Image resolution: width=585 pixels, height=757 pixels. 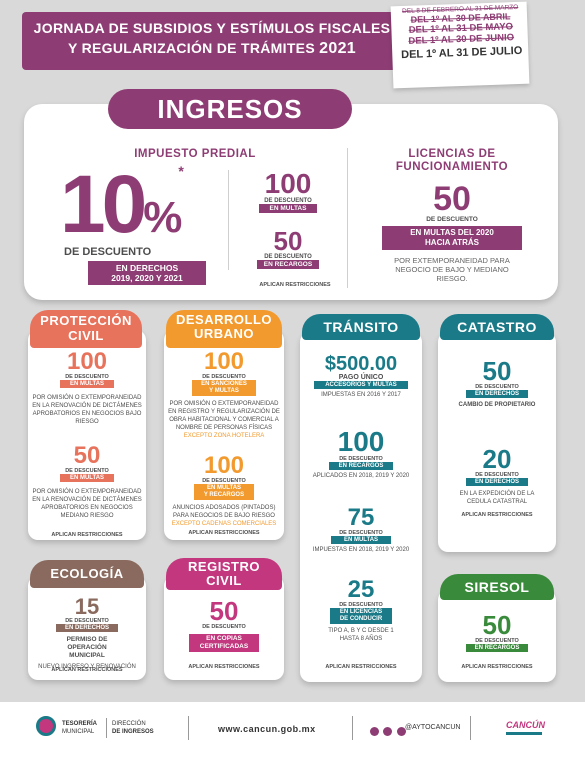 What do you see at coordinates (224, 495) in the screenshot?
I see `desarrollo-r2-line2: Y RECARGOS` at bounding box center [224, 495].